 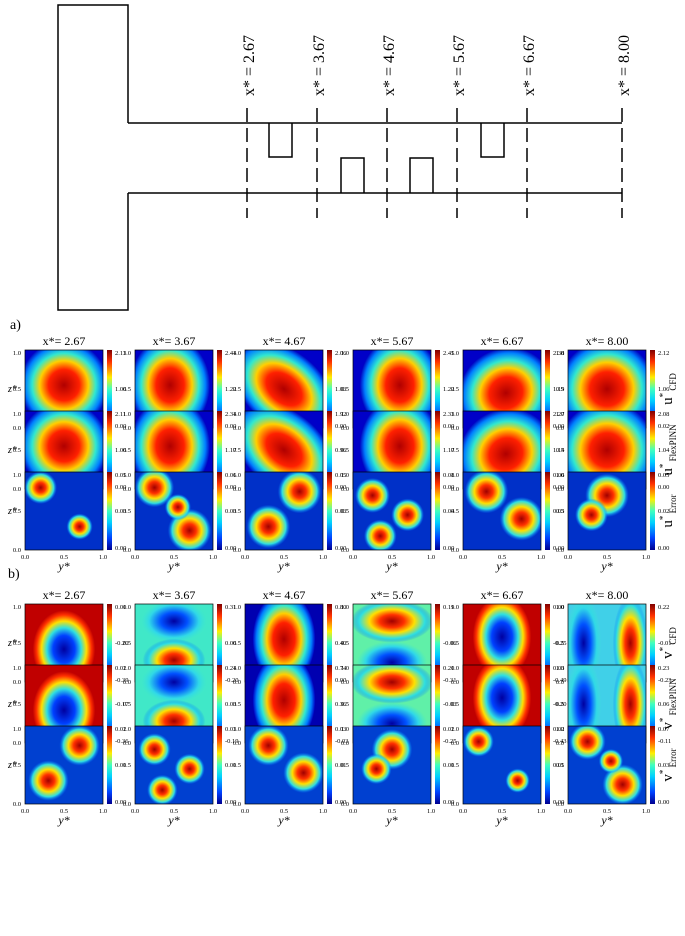 I want to click on column-header-top: x*= 2.67, so click(x=64, y=341).